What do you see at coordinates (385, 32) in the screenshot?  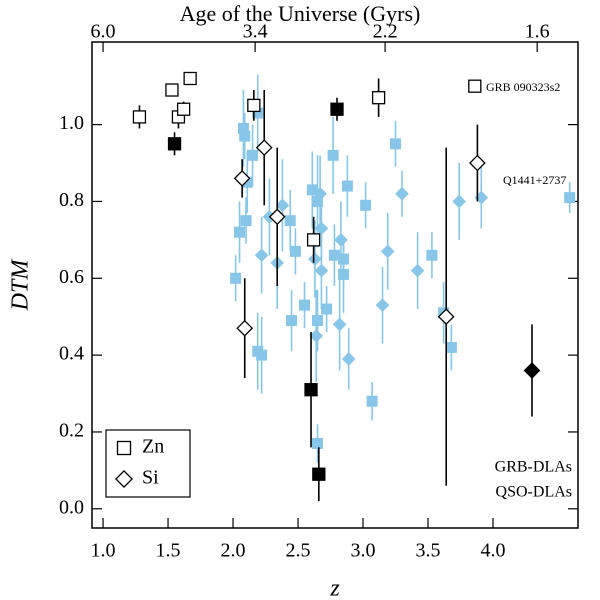 I see `x2-tick-label: 2.2` at bounding box center [385, 32].